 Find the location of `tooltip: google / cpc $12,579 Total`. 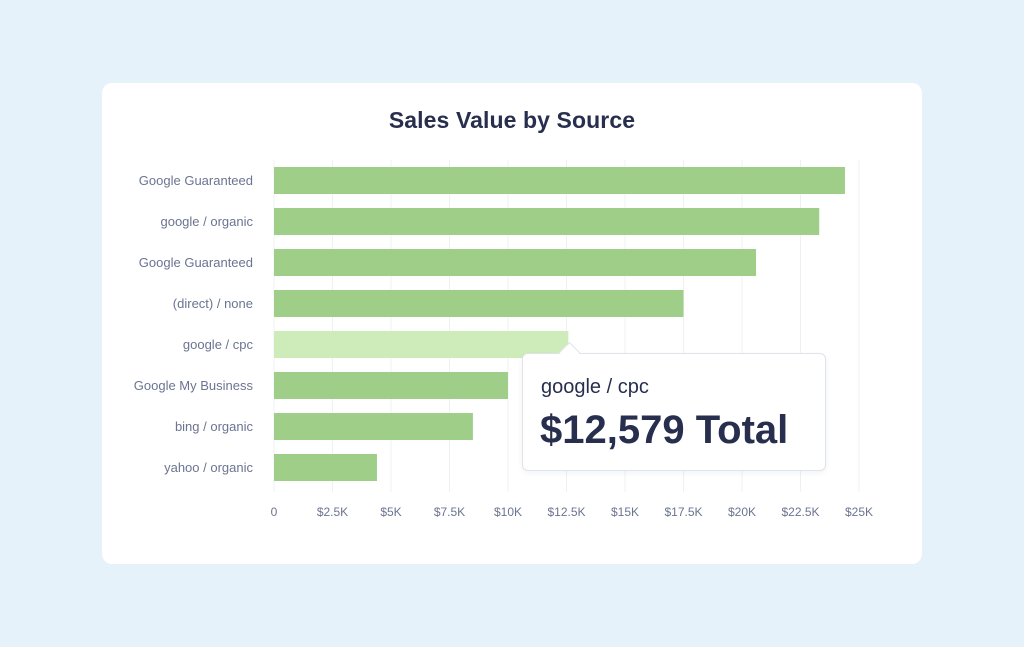

tooltip: google / cpc $12,579 Total is located at coordinates (674, 412).